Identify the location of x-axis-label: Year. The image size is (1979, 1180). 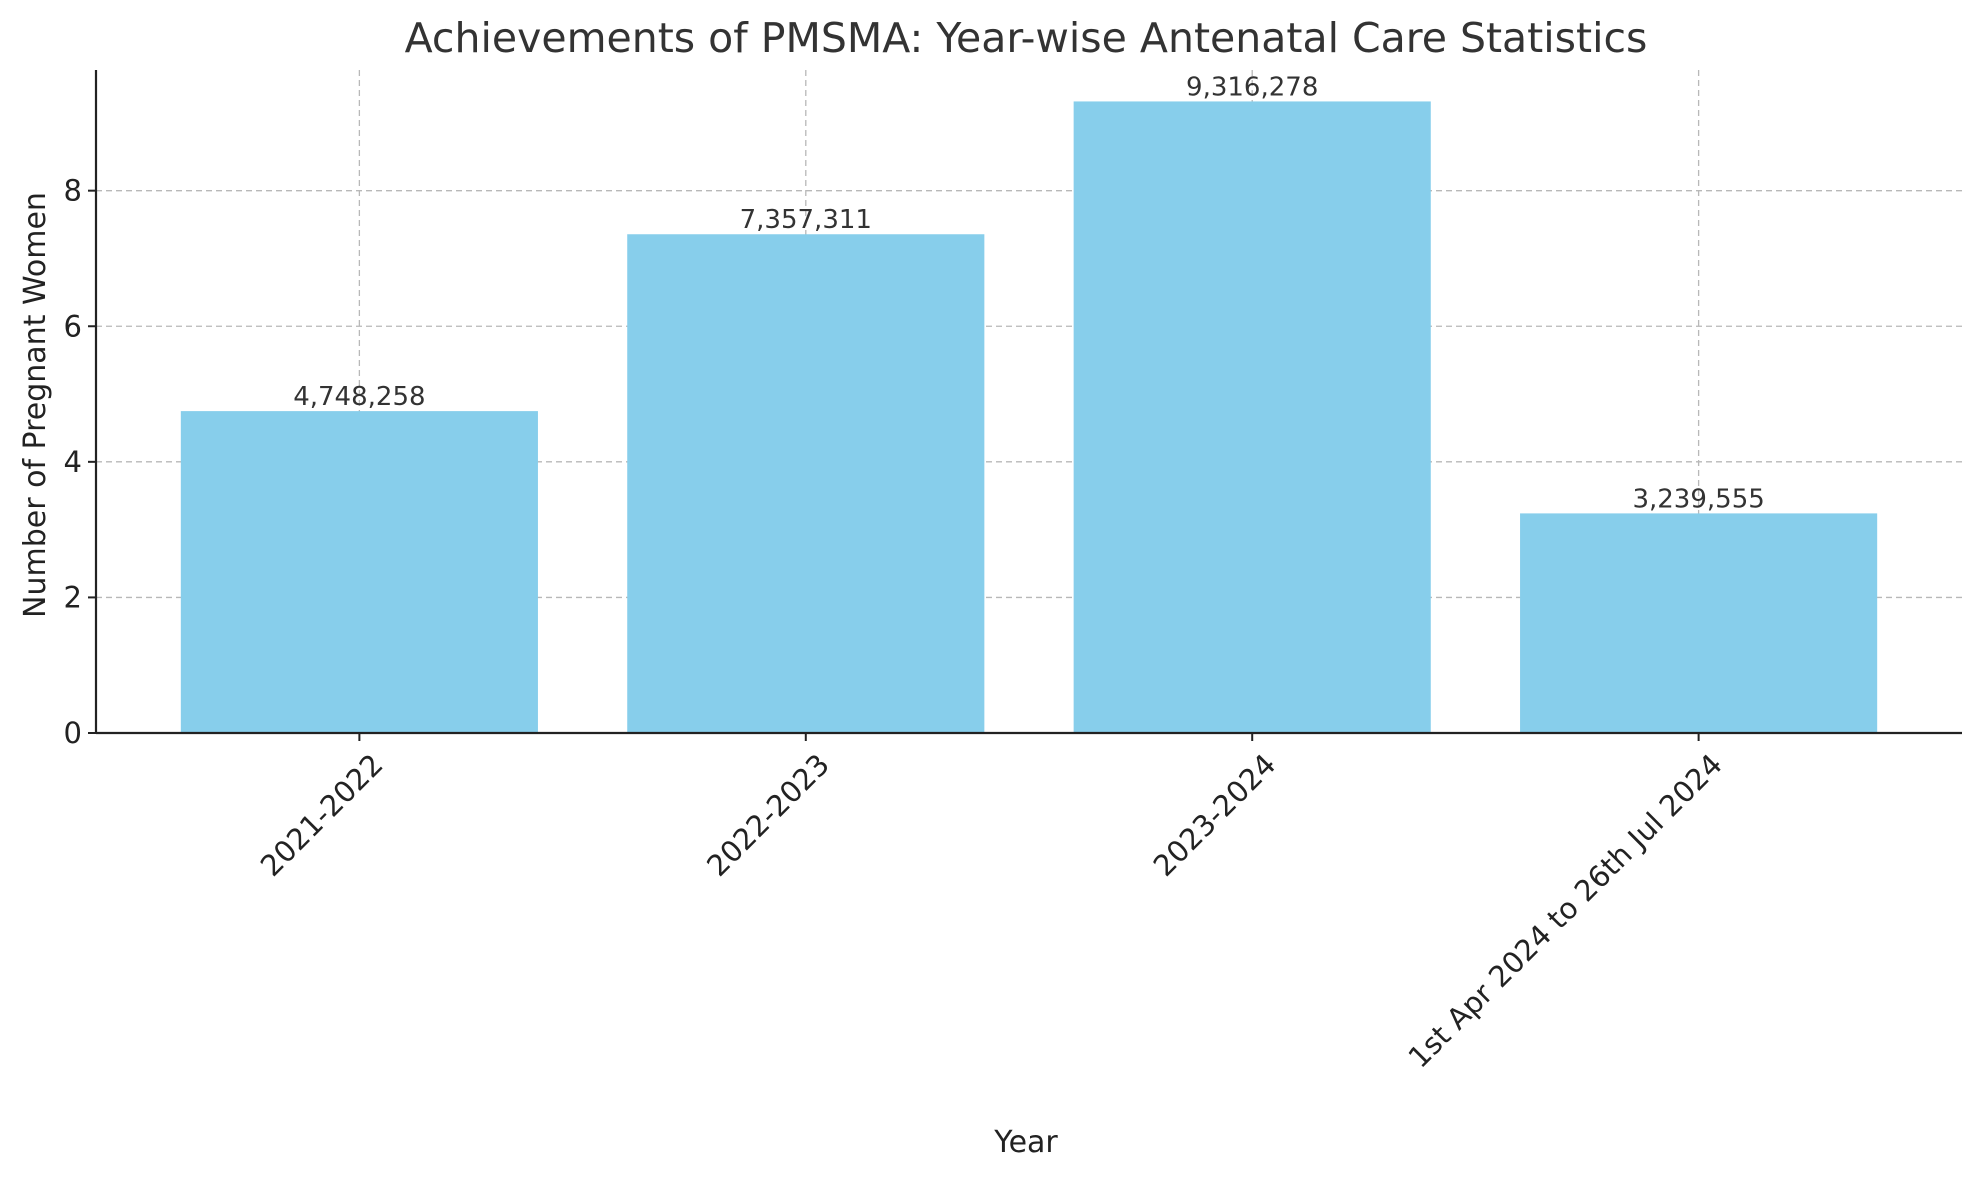
(1025, 1142).